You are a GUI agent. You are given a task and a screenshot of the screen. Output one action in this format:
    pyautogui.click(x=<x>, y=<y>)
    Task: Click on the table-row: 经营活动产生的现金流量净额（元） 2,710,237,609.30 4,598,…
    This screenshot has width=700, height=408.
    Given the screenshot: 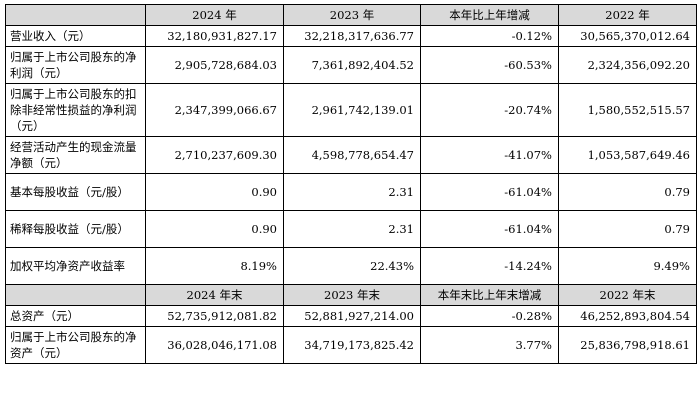 What is the action you would take?
    pyautogui.click(x=351, y=155)
    